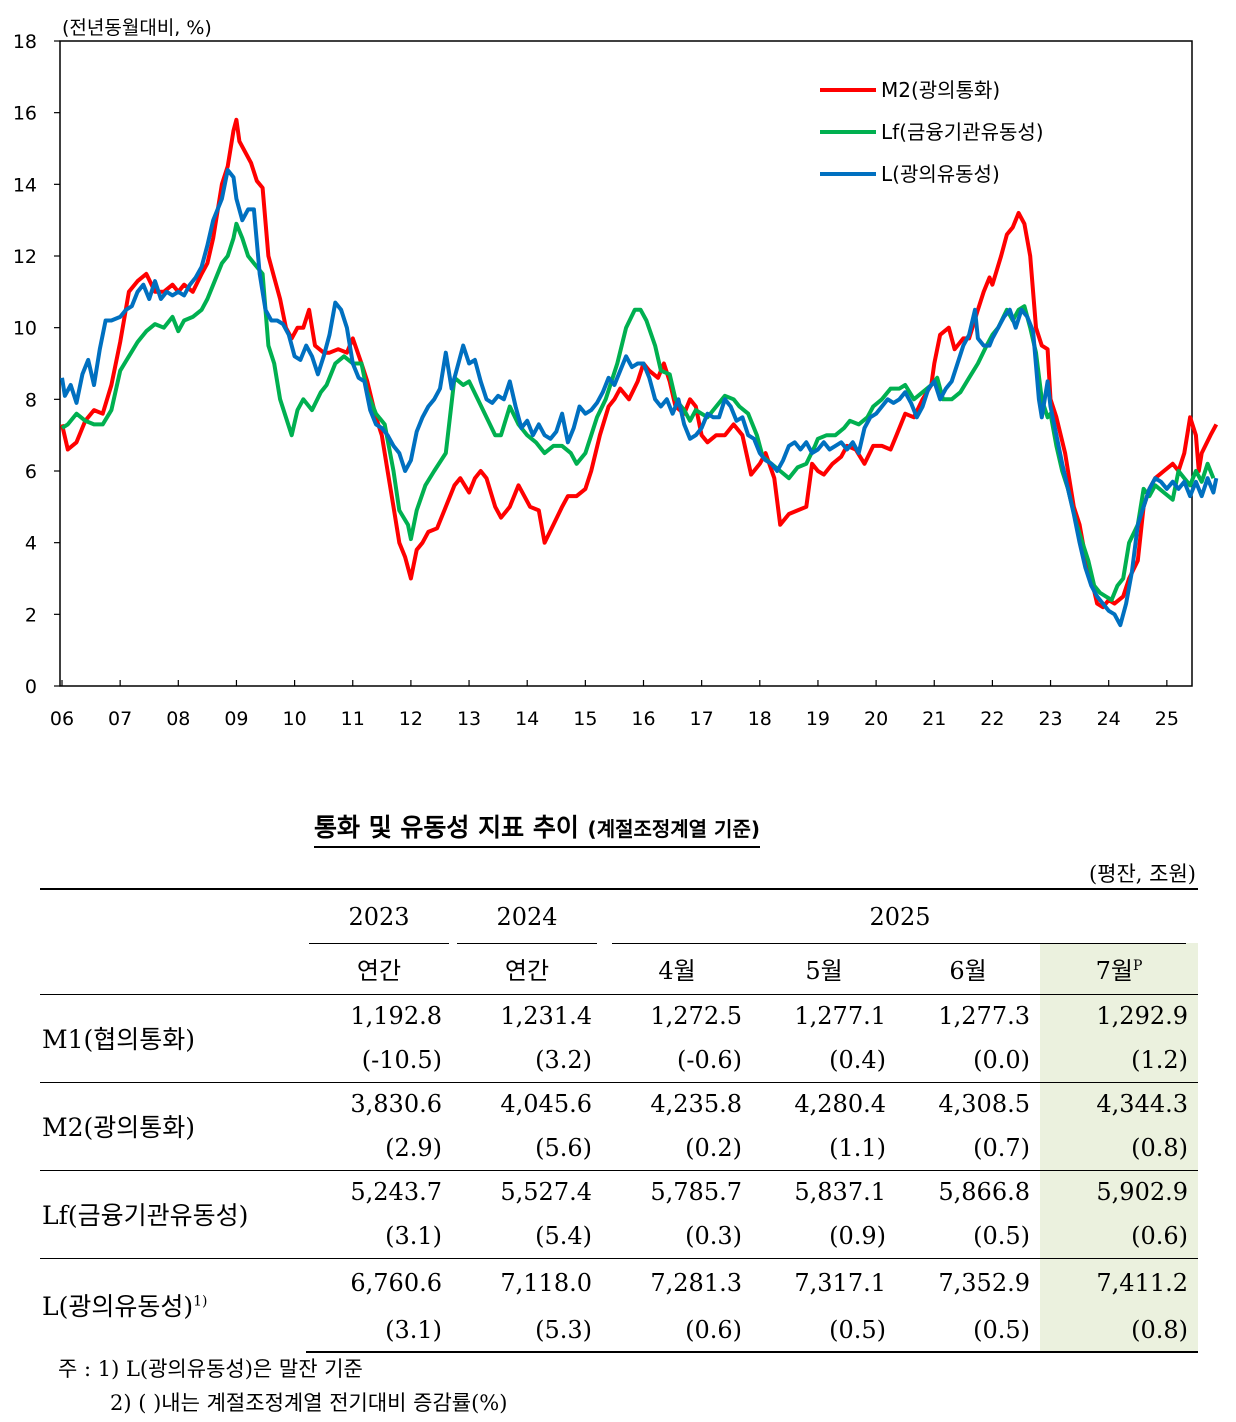  I want to click on period-header-row: 연간 연간 4월 5월 6월 7월P, so click(619, 969).